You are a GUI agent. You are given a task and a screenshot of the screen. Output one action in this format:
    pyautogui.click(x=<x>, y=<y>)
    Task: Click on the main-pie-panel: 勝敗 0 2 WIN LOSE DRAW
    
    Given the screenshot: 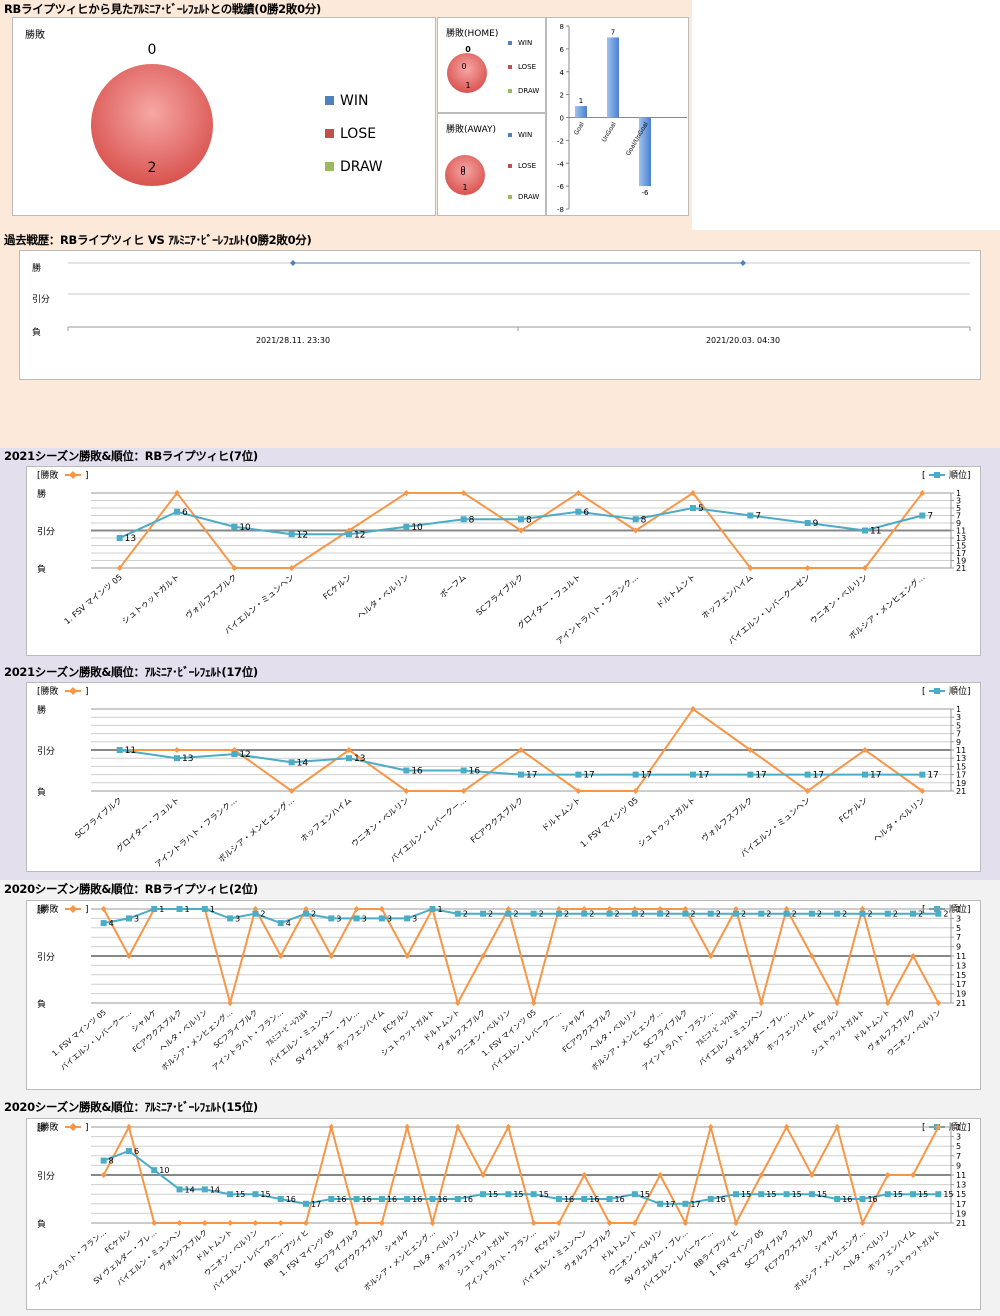 What is the action you would take?
    pyautogui.click(x=224, y=116)
    